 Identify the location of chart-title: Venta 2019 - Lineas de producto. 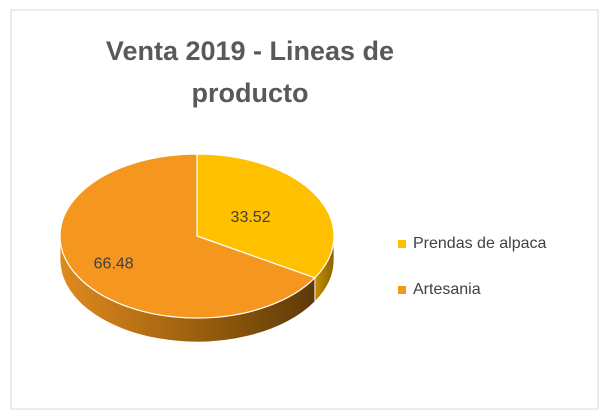
(250, 72).